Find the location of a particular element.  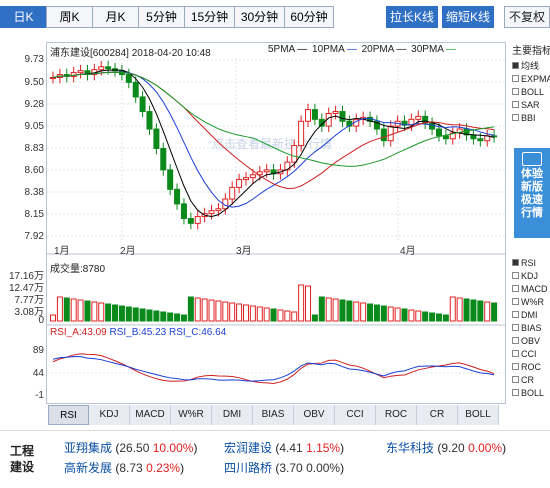

indicator-bbi: BBI is located at coordinates (531, 117).